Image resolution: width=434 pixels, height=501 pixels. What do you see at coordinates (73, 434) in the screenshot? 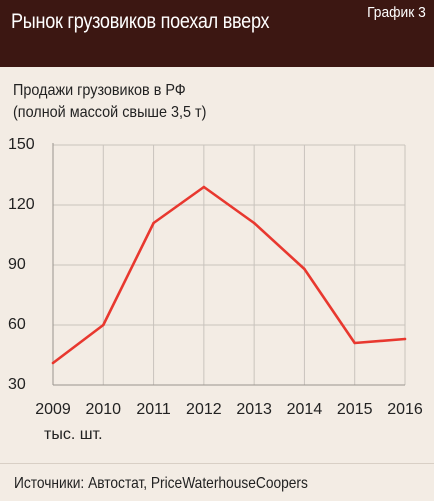
I see `x-axis-unit-label: тыс. шт.` at bounding box center [73, 434].